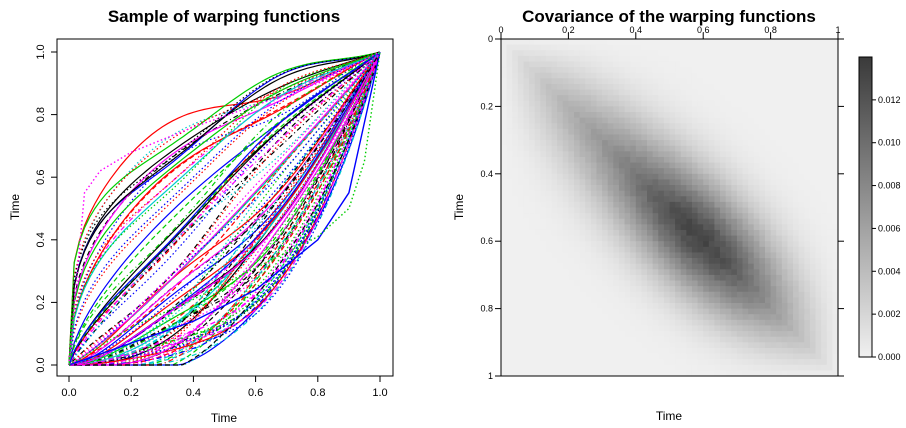 This screenshot has height=428, width=906. I want to click on right-y-axis-label: Time, so click(459, 207).